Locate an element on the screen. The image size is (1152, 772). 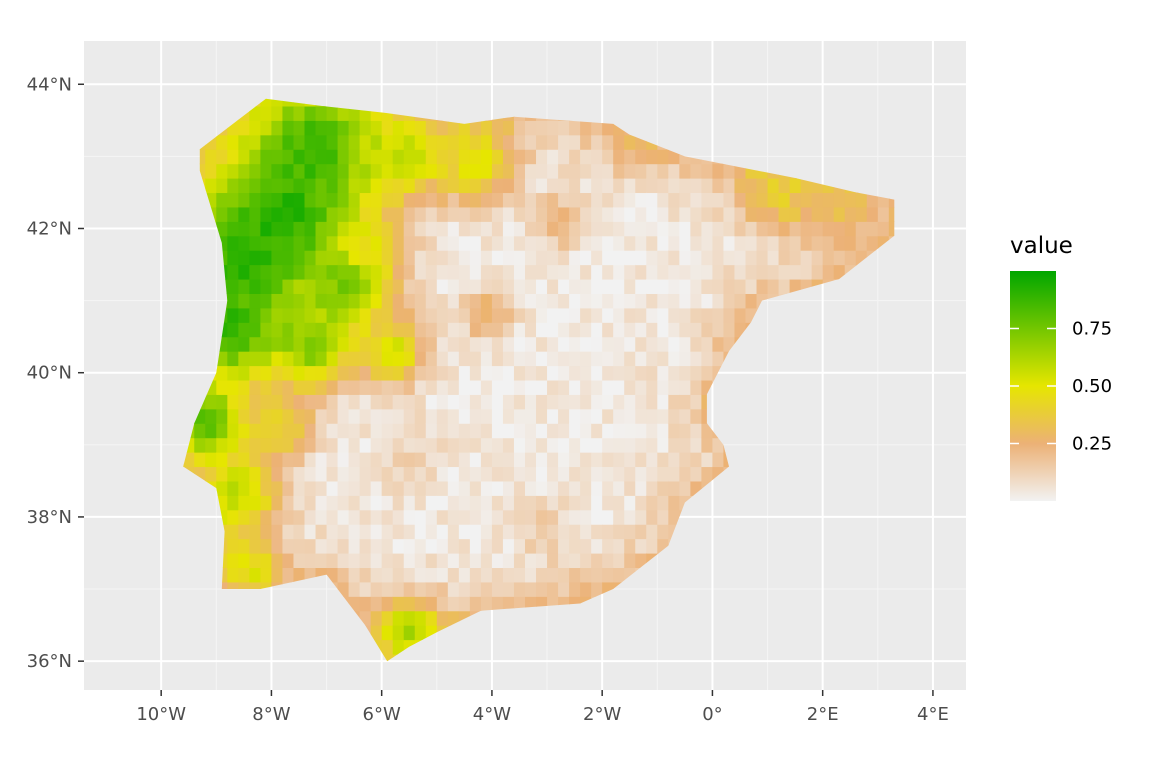
legend: value 0.250.500.75 is located at coordinates (1061, 367).